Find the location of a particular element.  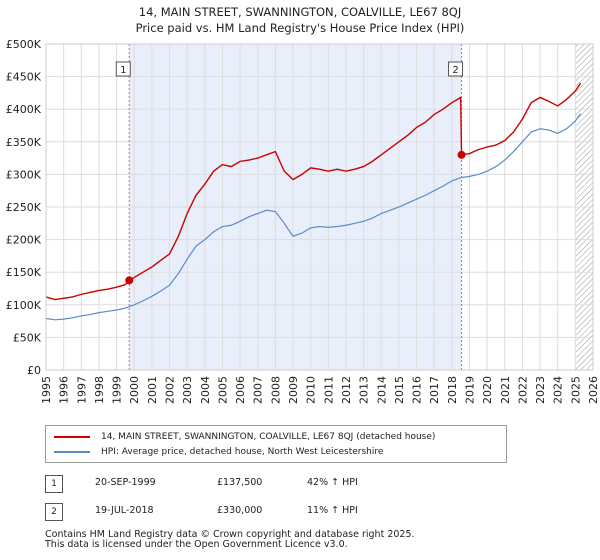

sale-badge: 1 is located at coordinates (54, 484).